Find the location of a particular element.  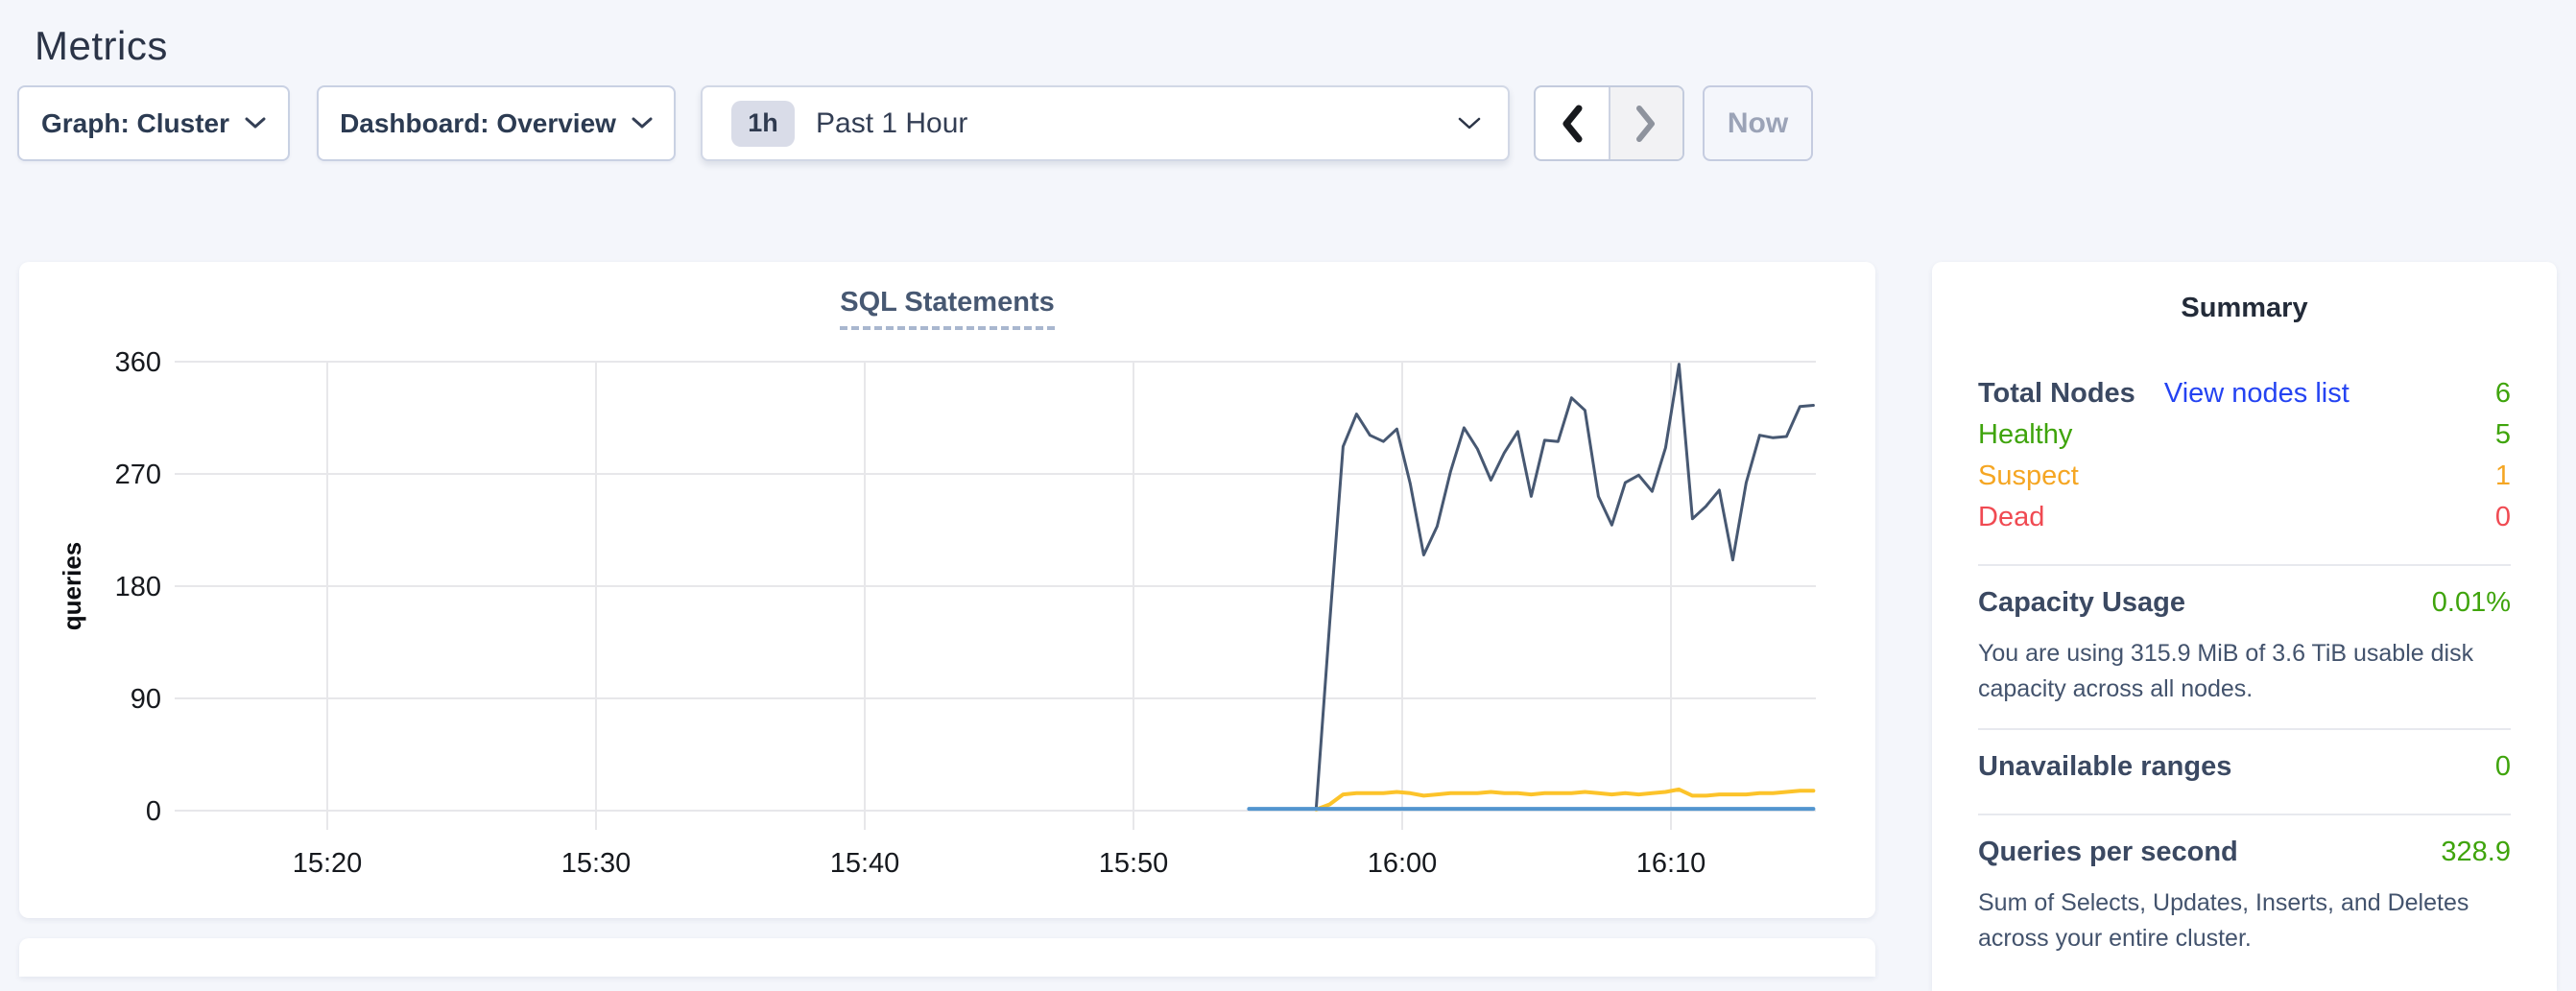

next-chart-card-edge is located at coordinates (947, 957).